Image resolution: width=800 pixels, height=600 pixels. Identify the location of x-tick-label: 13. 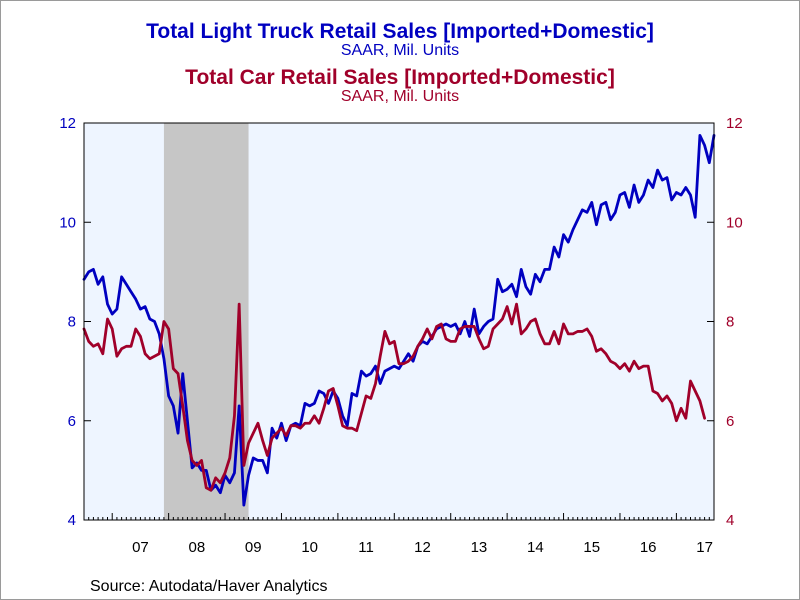
(479, 547).